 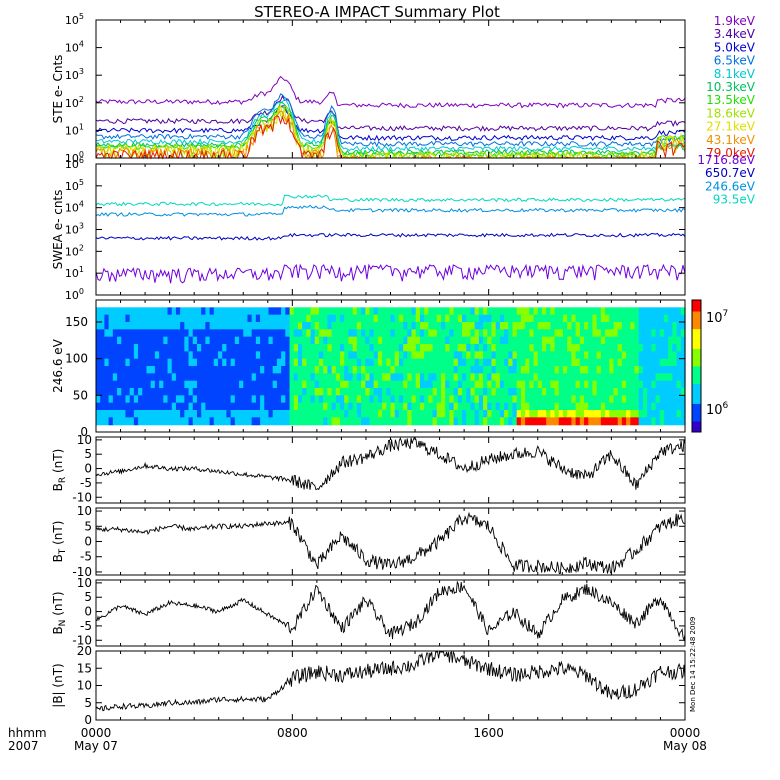 I want to click on br-ytick-label: 5, so click(x=88, y=454).